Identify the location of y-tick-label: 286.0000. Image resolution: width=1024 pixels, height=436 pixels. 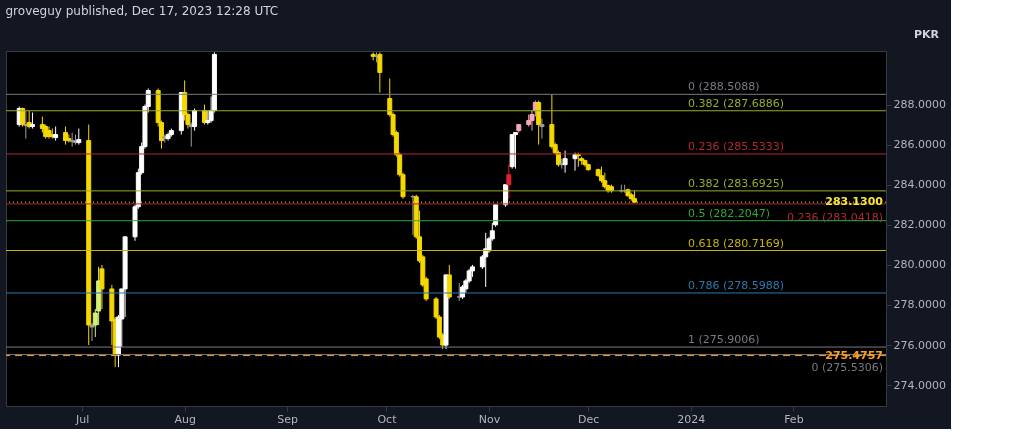
(919, 145).